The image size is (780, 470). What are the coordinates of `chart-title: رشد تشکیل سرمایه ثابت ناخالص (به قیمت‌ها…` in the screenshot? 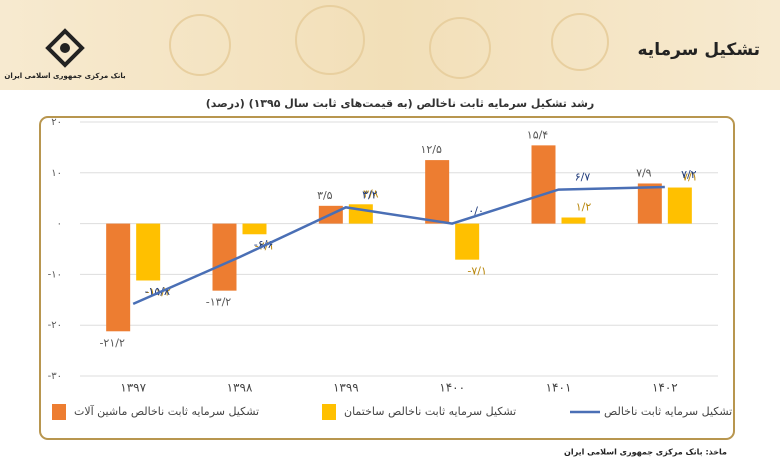 It's located at (400, 103).